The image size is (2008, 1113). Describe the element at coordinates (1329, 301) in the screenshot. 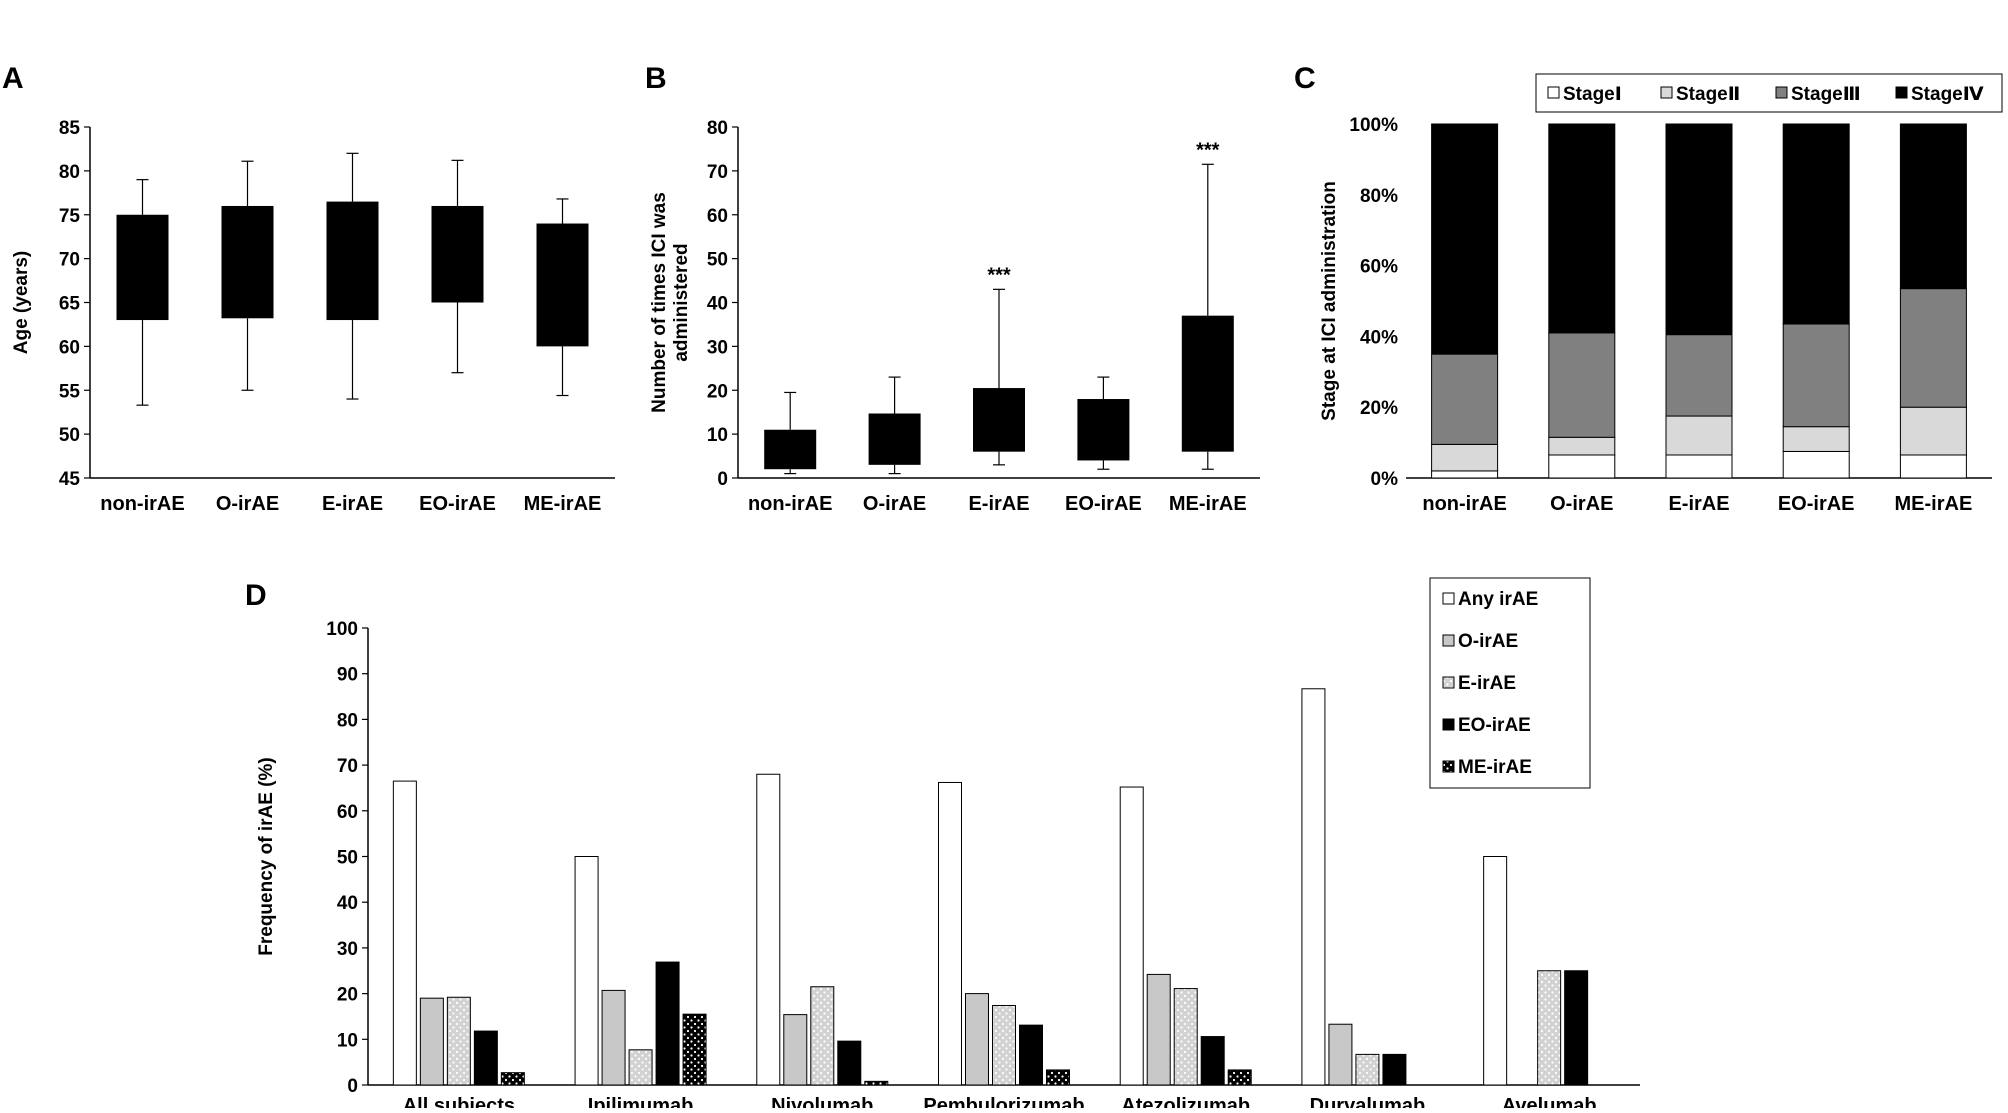

I see `y-axis-label: Stage at ICI administration` at that location.